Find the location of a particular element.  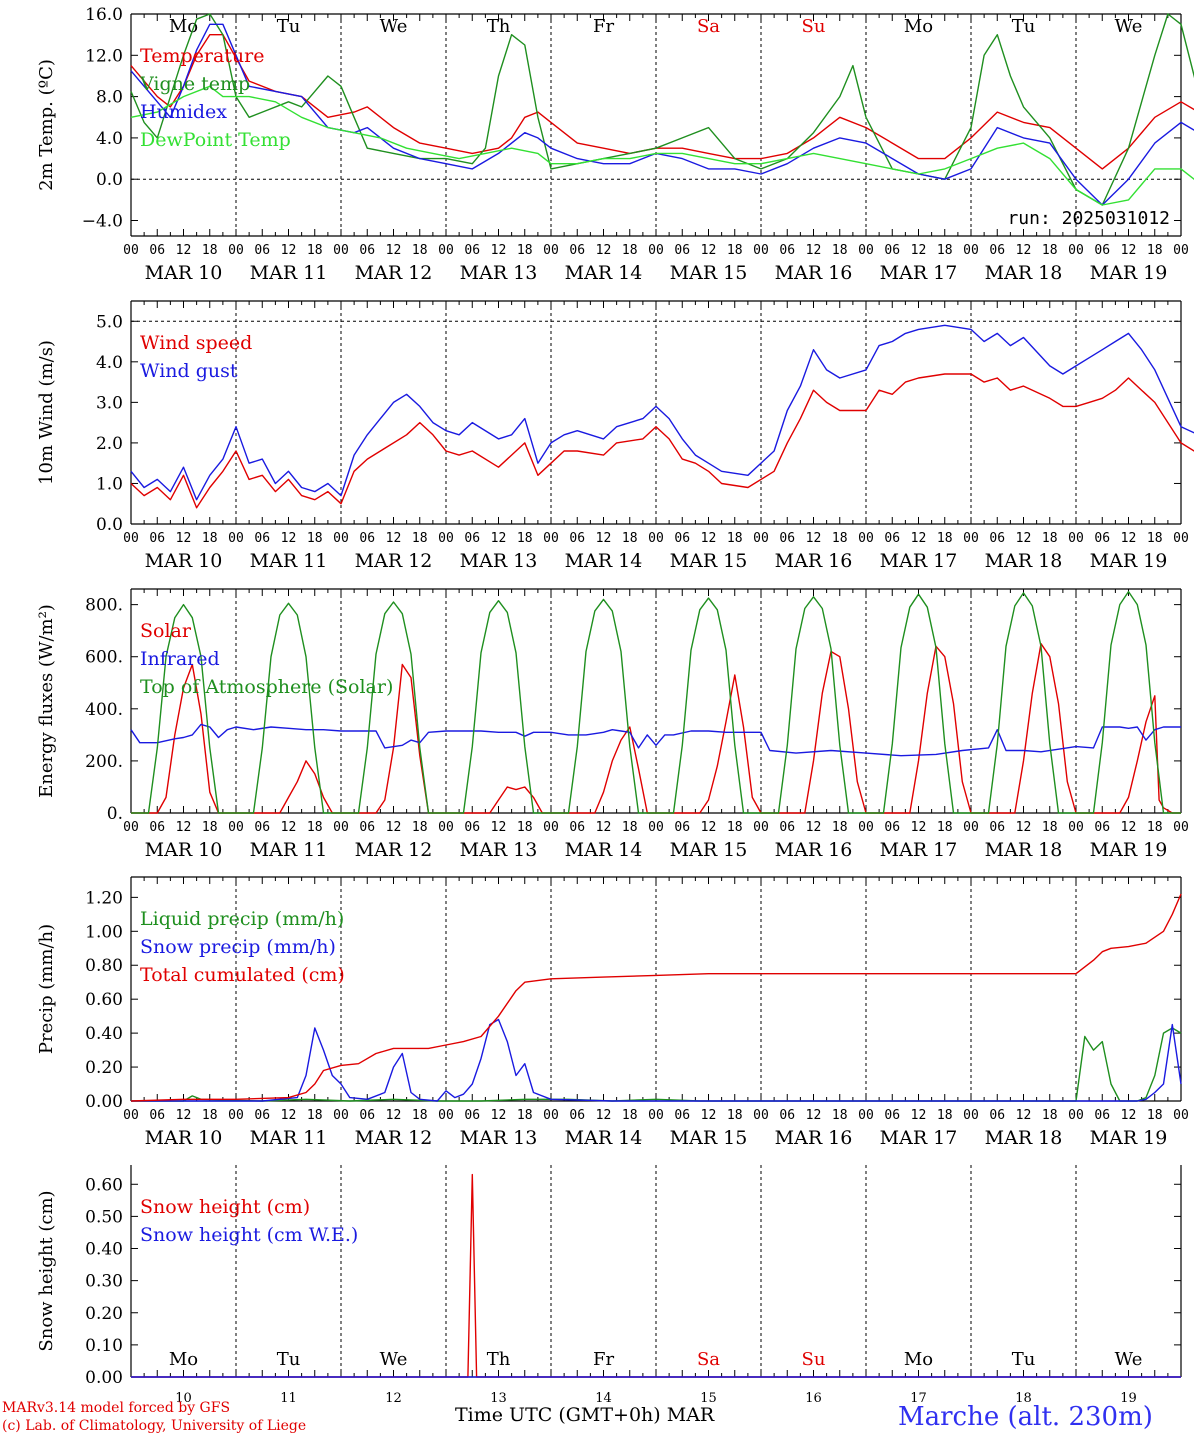

y-tick-label: 400. is located at coordinates (104, 710).